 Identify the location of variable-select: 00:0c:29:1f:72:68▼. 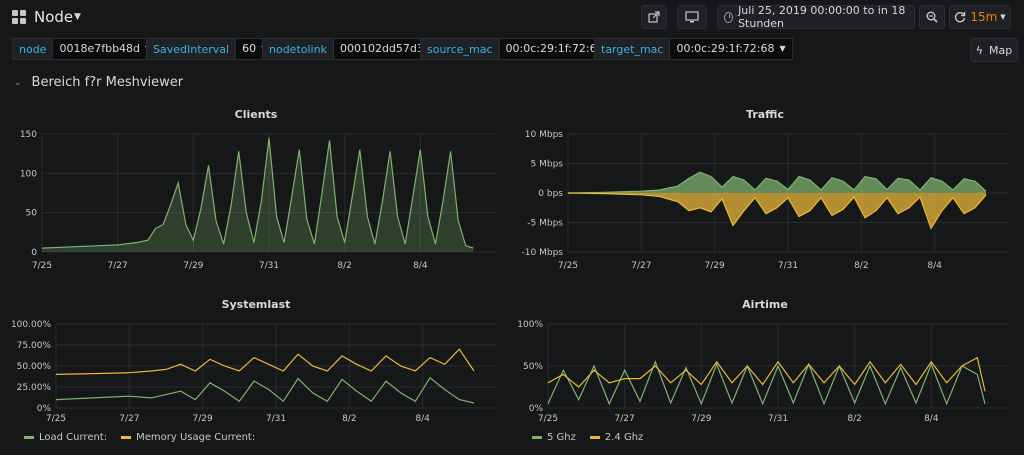
(560, 49).